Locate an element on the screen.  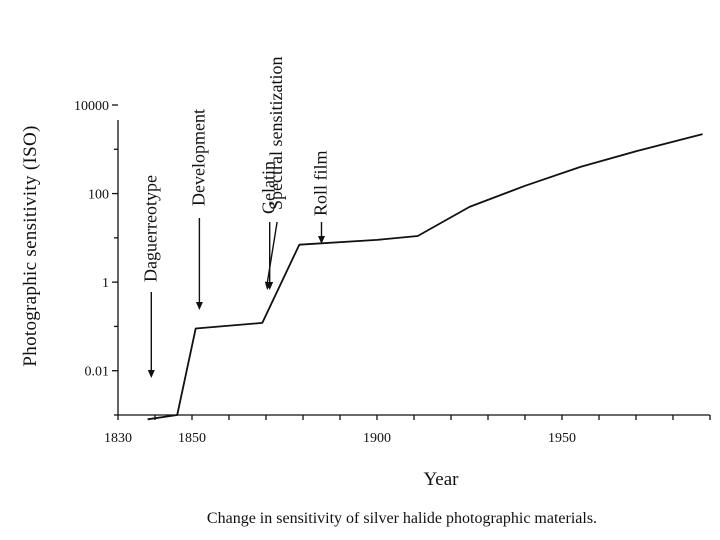
y-tick-label: 100 is located at coordinates (98, 195).